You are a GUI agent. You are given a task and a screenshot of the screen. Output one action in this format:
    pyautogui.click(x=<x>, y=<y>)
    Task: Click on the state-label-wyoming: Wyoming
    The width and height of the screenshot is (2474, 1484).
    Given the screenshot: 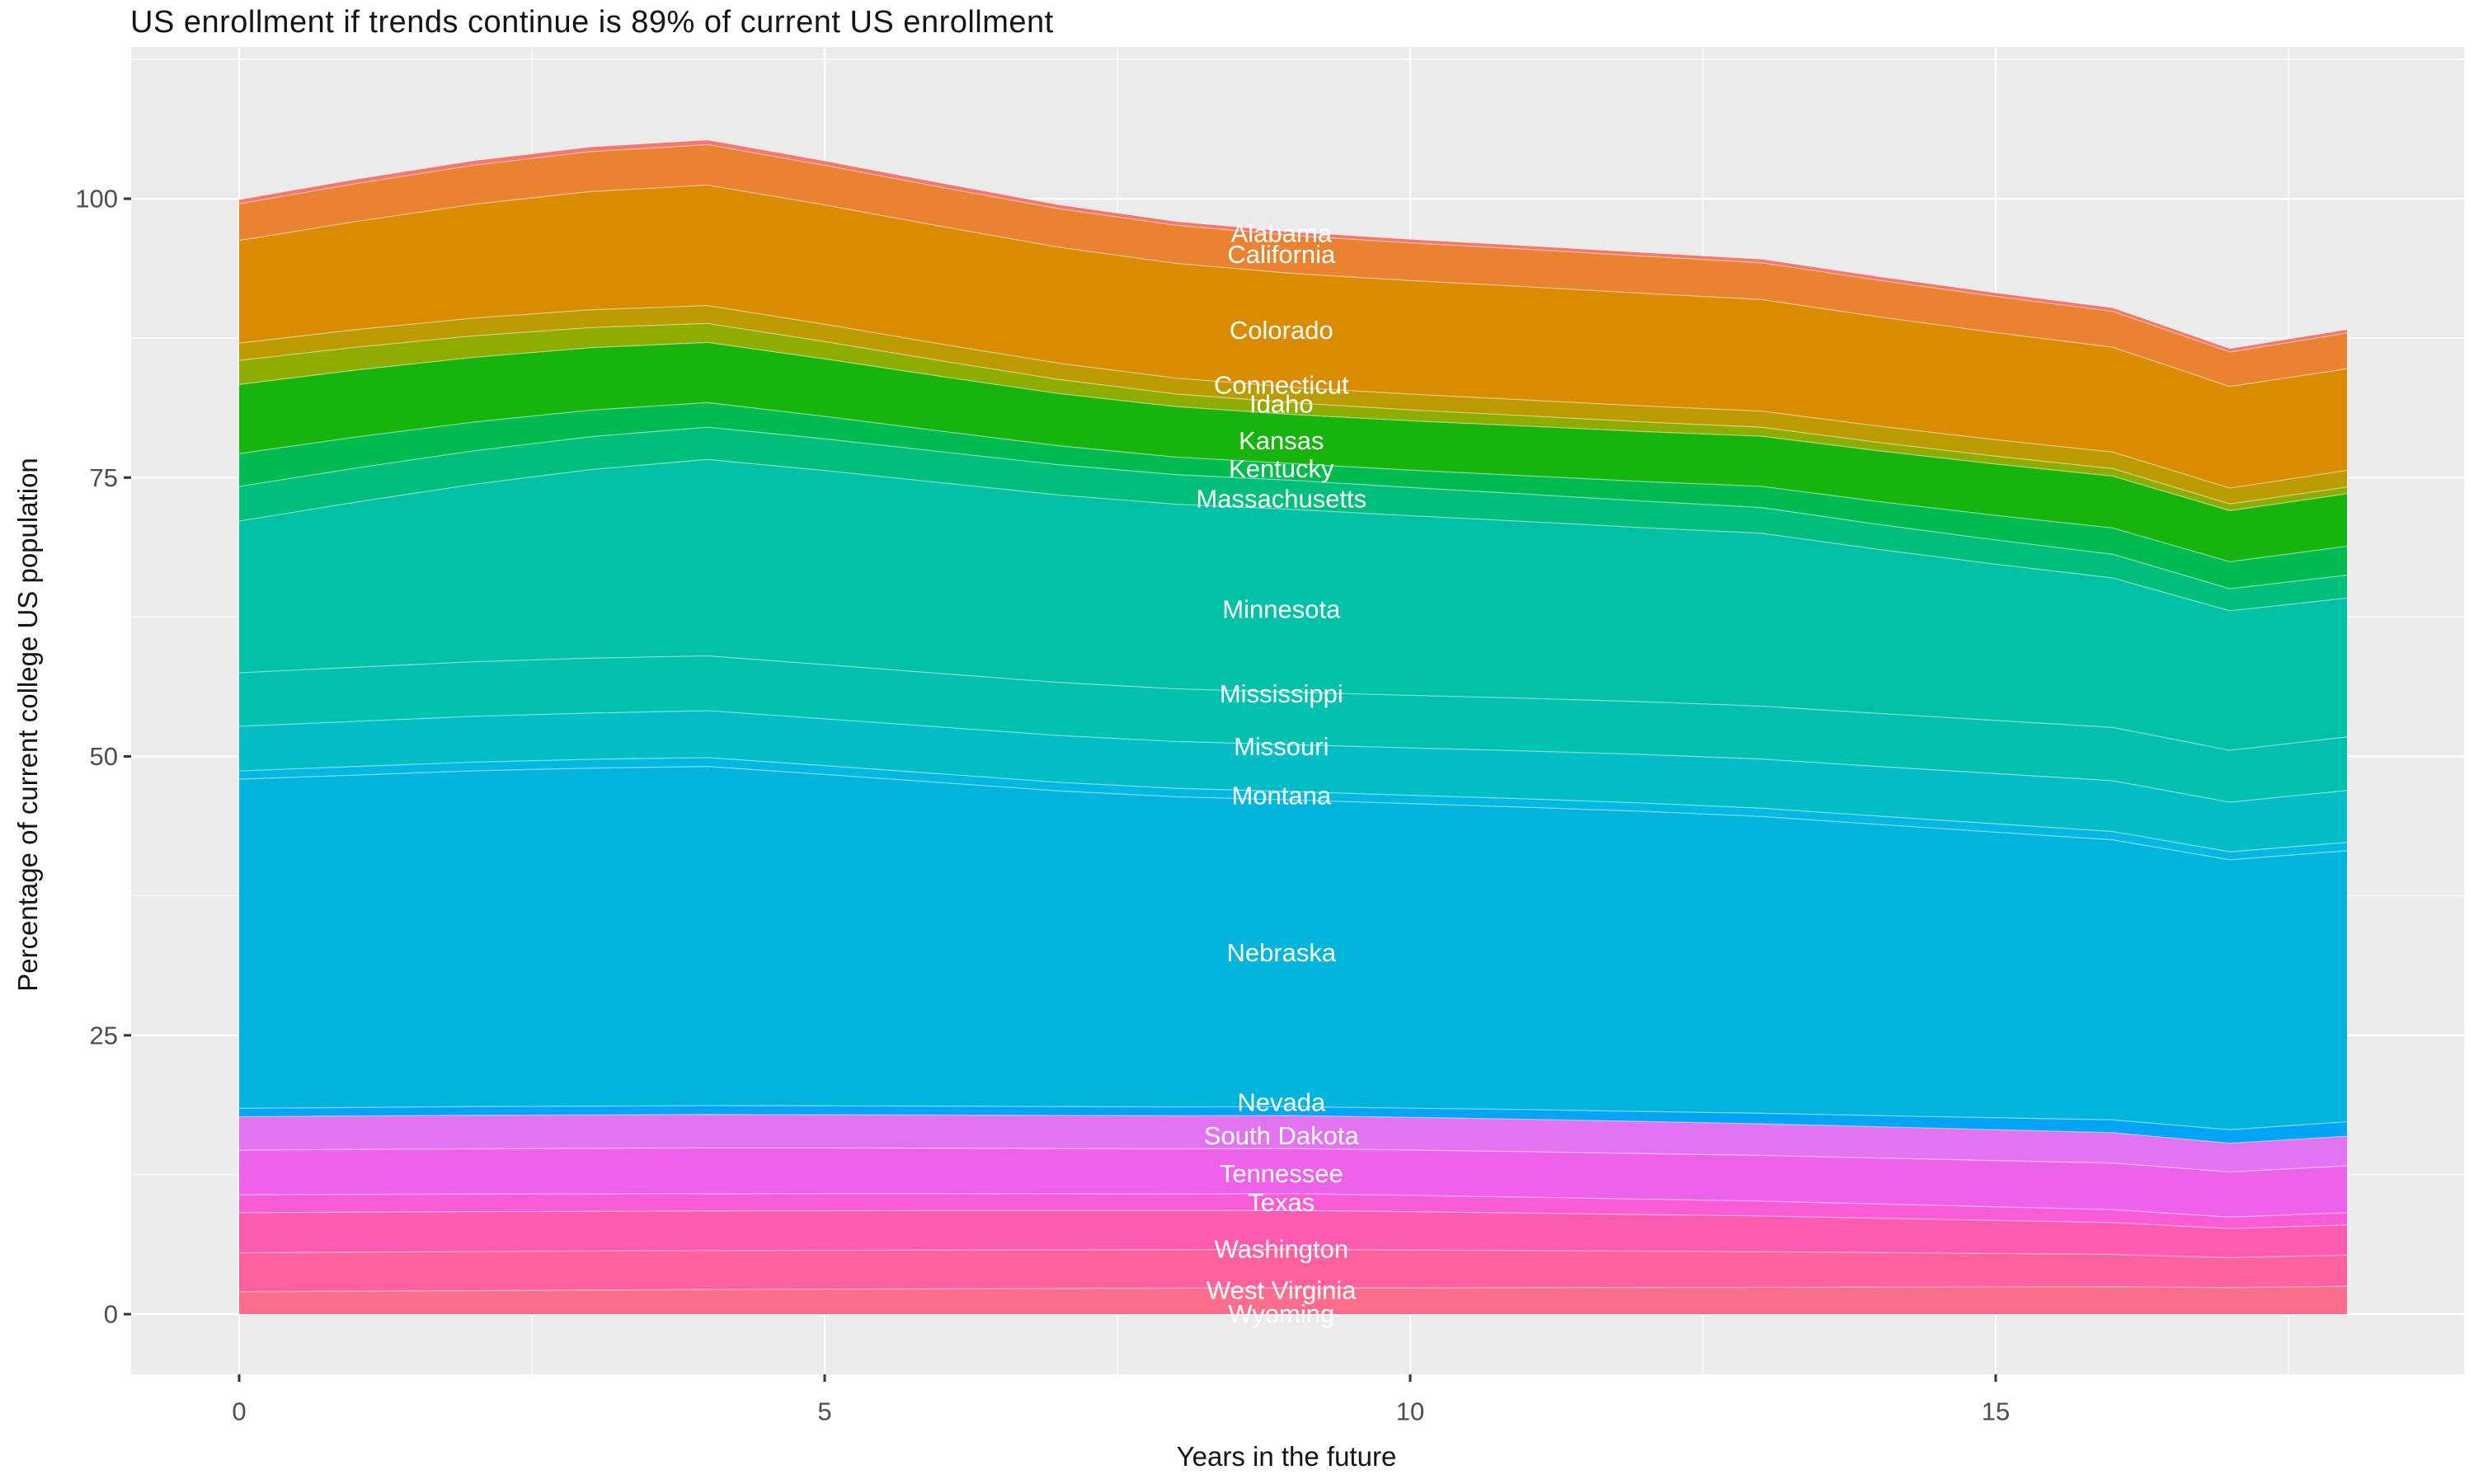 What is the action you would take?
    pyautogui.click(x=1281, y=1313)
    